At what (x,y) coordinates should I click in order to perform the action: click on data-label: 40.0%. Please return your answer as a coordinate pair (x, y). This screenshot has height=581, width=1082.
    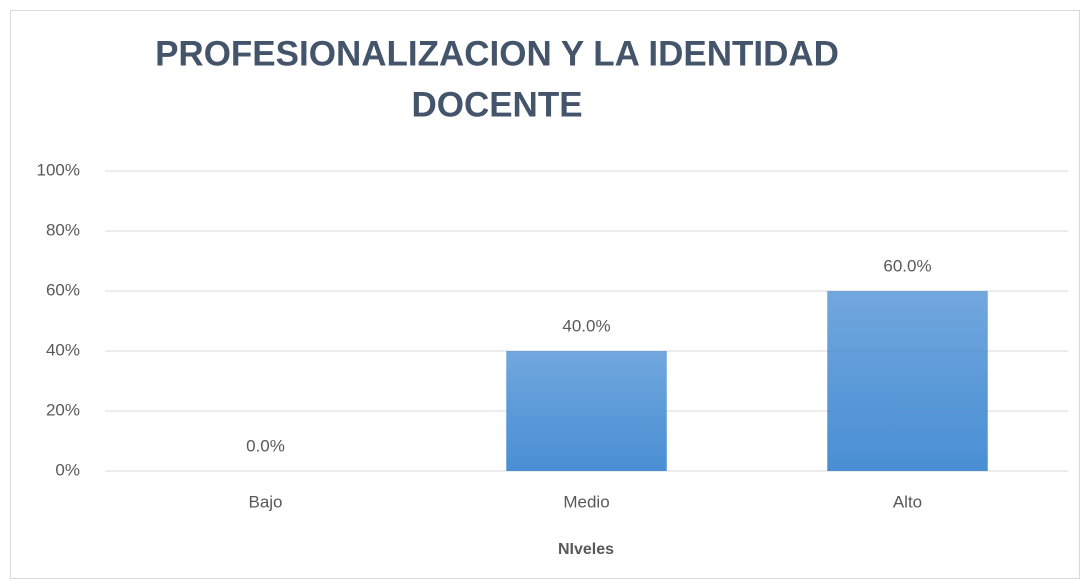
    Looking at the image, I should click on (586, 325).